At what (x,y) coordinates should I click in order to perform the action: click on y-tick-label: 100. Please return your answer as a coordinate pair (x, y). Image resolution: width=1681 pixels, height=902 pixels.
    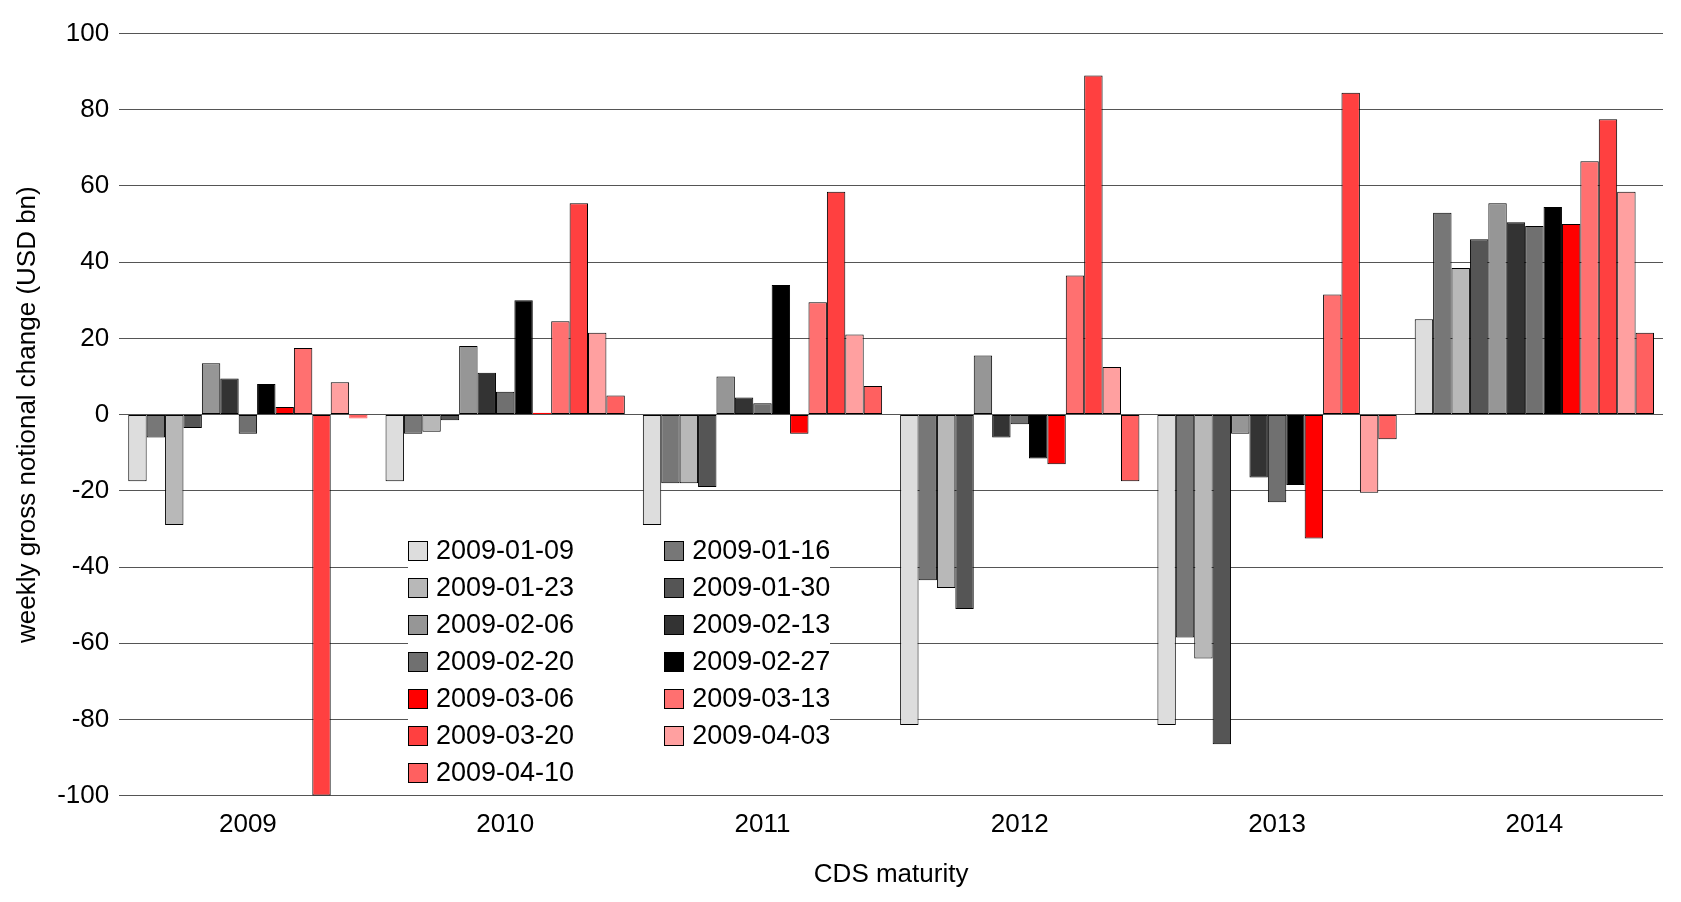
    Looking at the image, I should click on (87, 31).